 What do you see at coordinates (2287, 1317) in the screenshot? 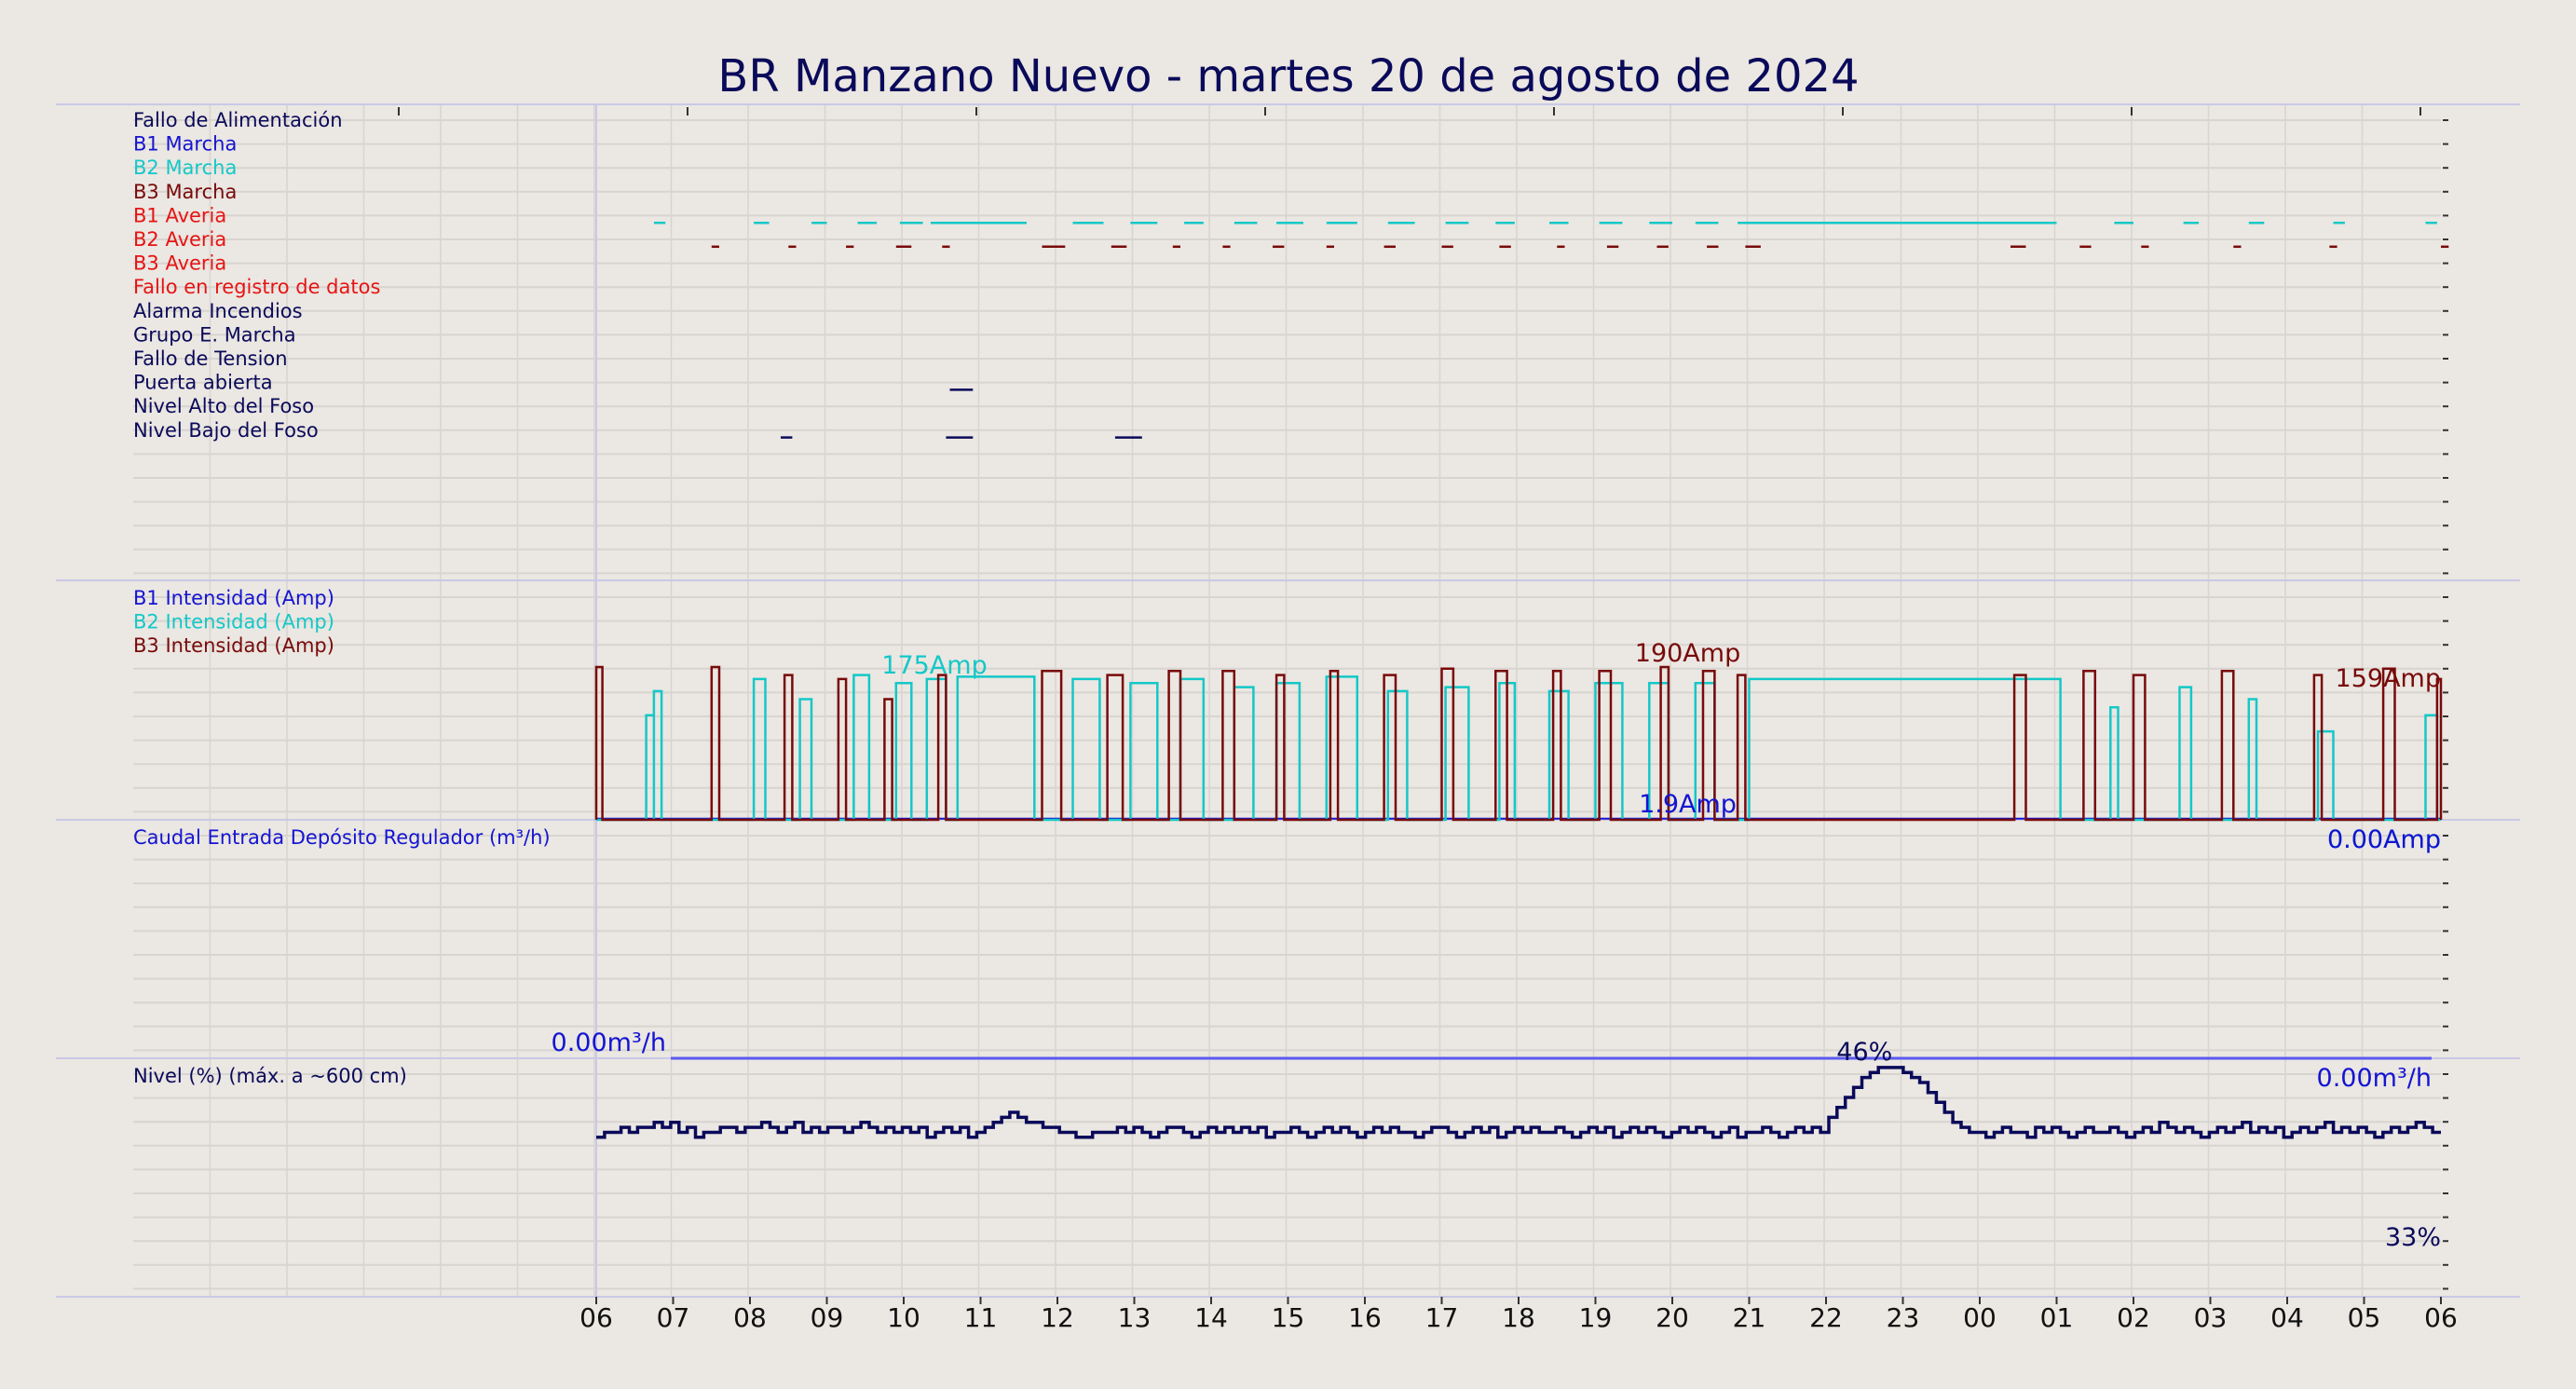
I see `x-tick-label: 04` at bounding box center [2287, 1317].